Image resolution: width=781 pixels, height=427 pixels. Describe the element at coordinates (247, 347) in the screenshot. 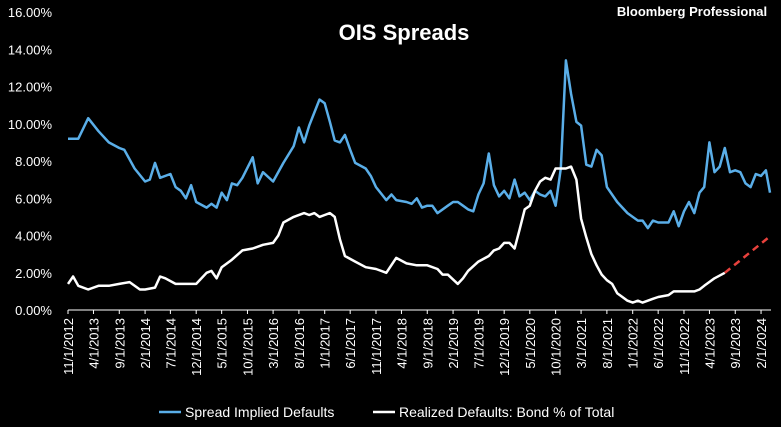

I see `x-tick-label: 10/1/2015` at that location.